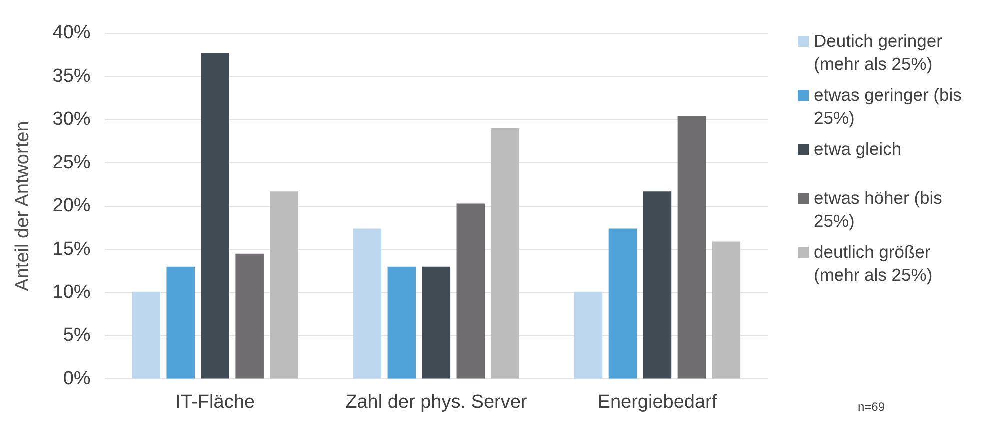 The width and height of the screenshot is (986, 434). What do you see at coordinates (77, 335) in the screenshot?
I see `y-tick-label: 5%` at bounding box center [77, 335].